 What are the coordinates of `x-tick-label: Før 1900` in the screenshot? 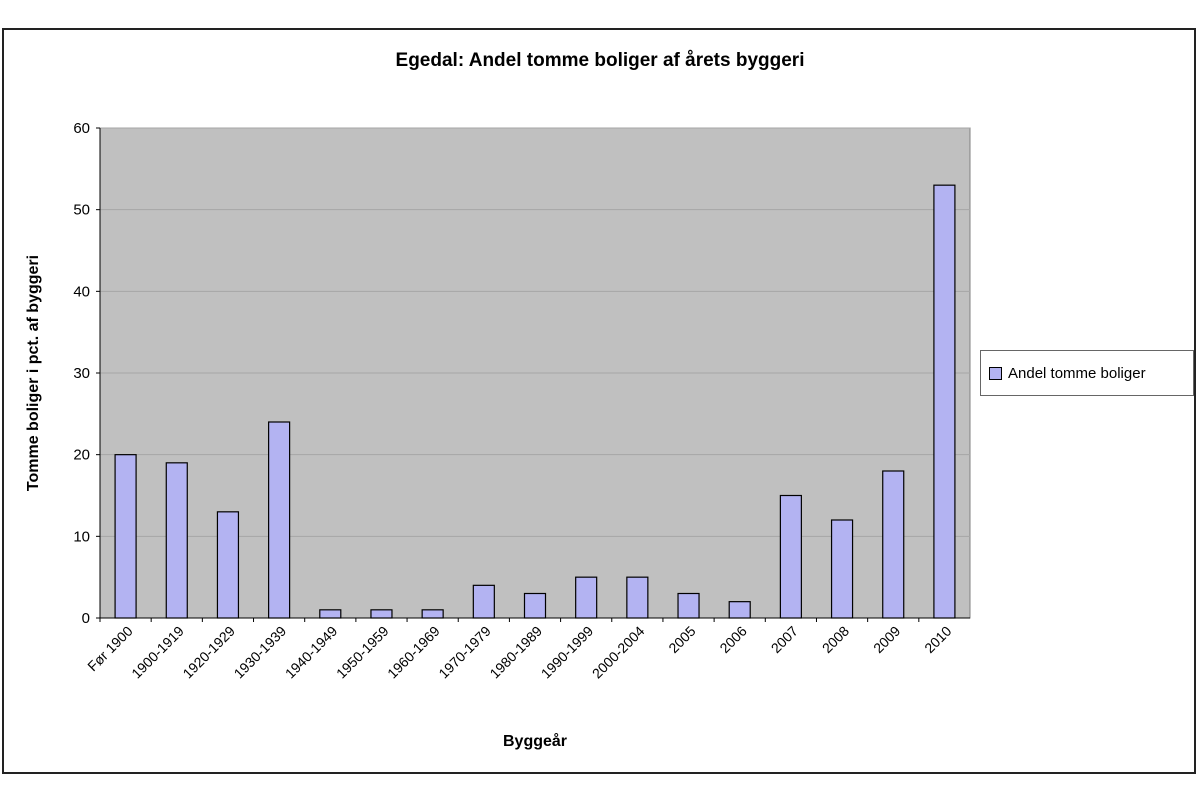 It's located at (110, 649).